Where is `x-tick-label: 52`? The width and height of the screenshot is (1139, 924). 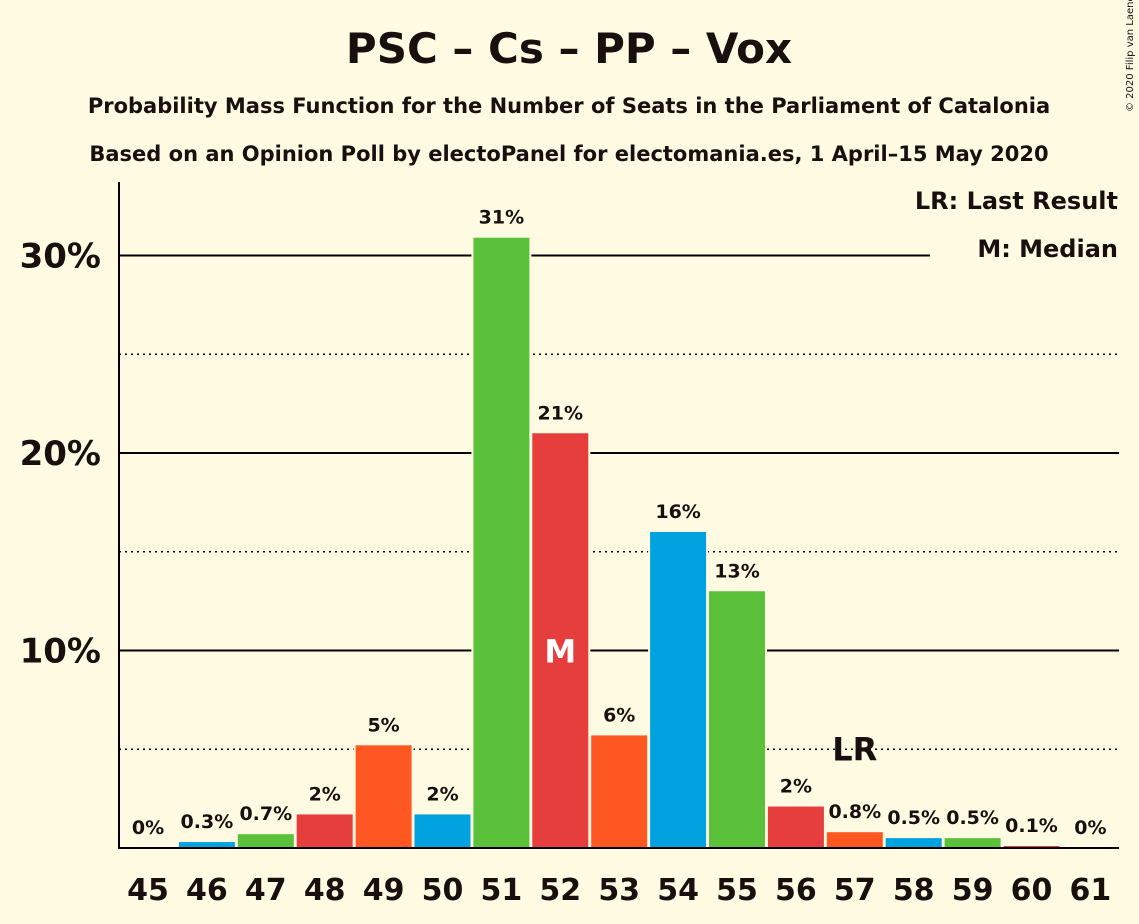 x-tick-label: 52 is located at coordinates (560, 890).